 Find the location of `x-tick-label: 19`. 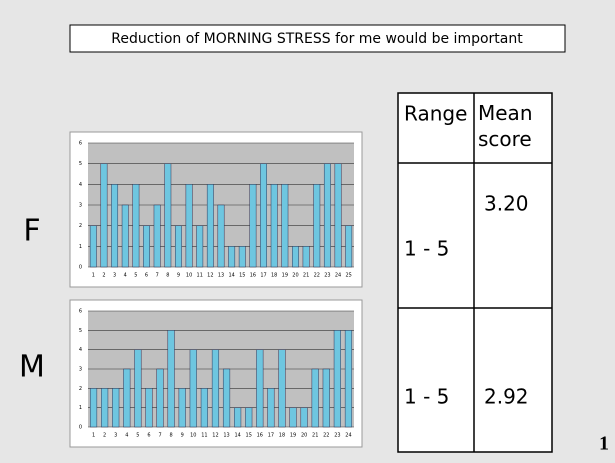

x-tick-label: 19 is located at coordinates (293, 436).